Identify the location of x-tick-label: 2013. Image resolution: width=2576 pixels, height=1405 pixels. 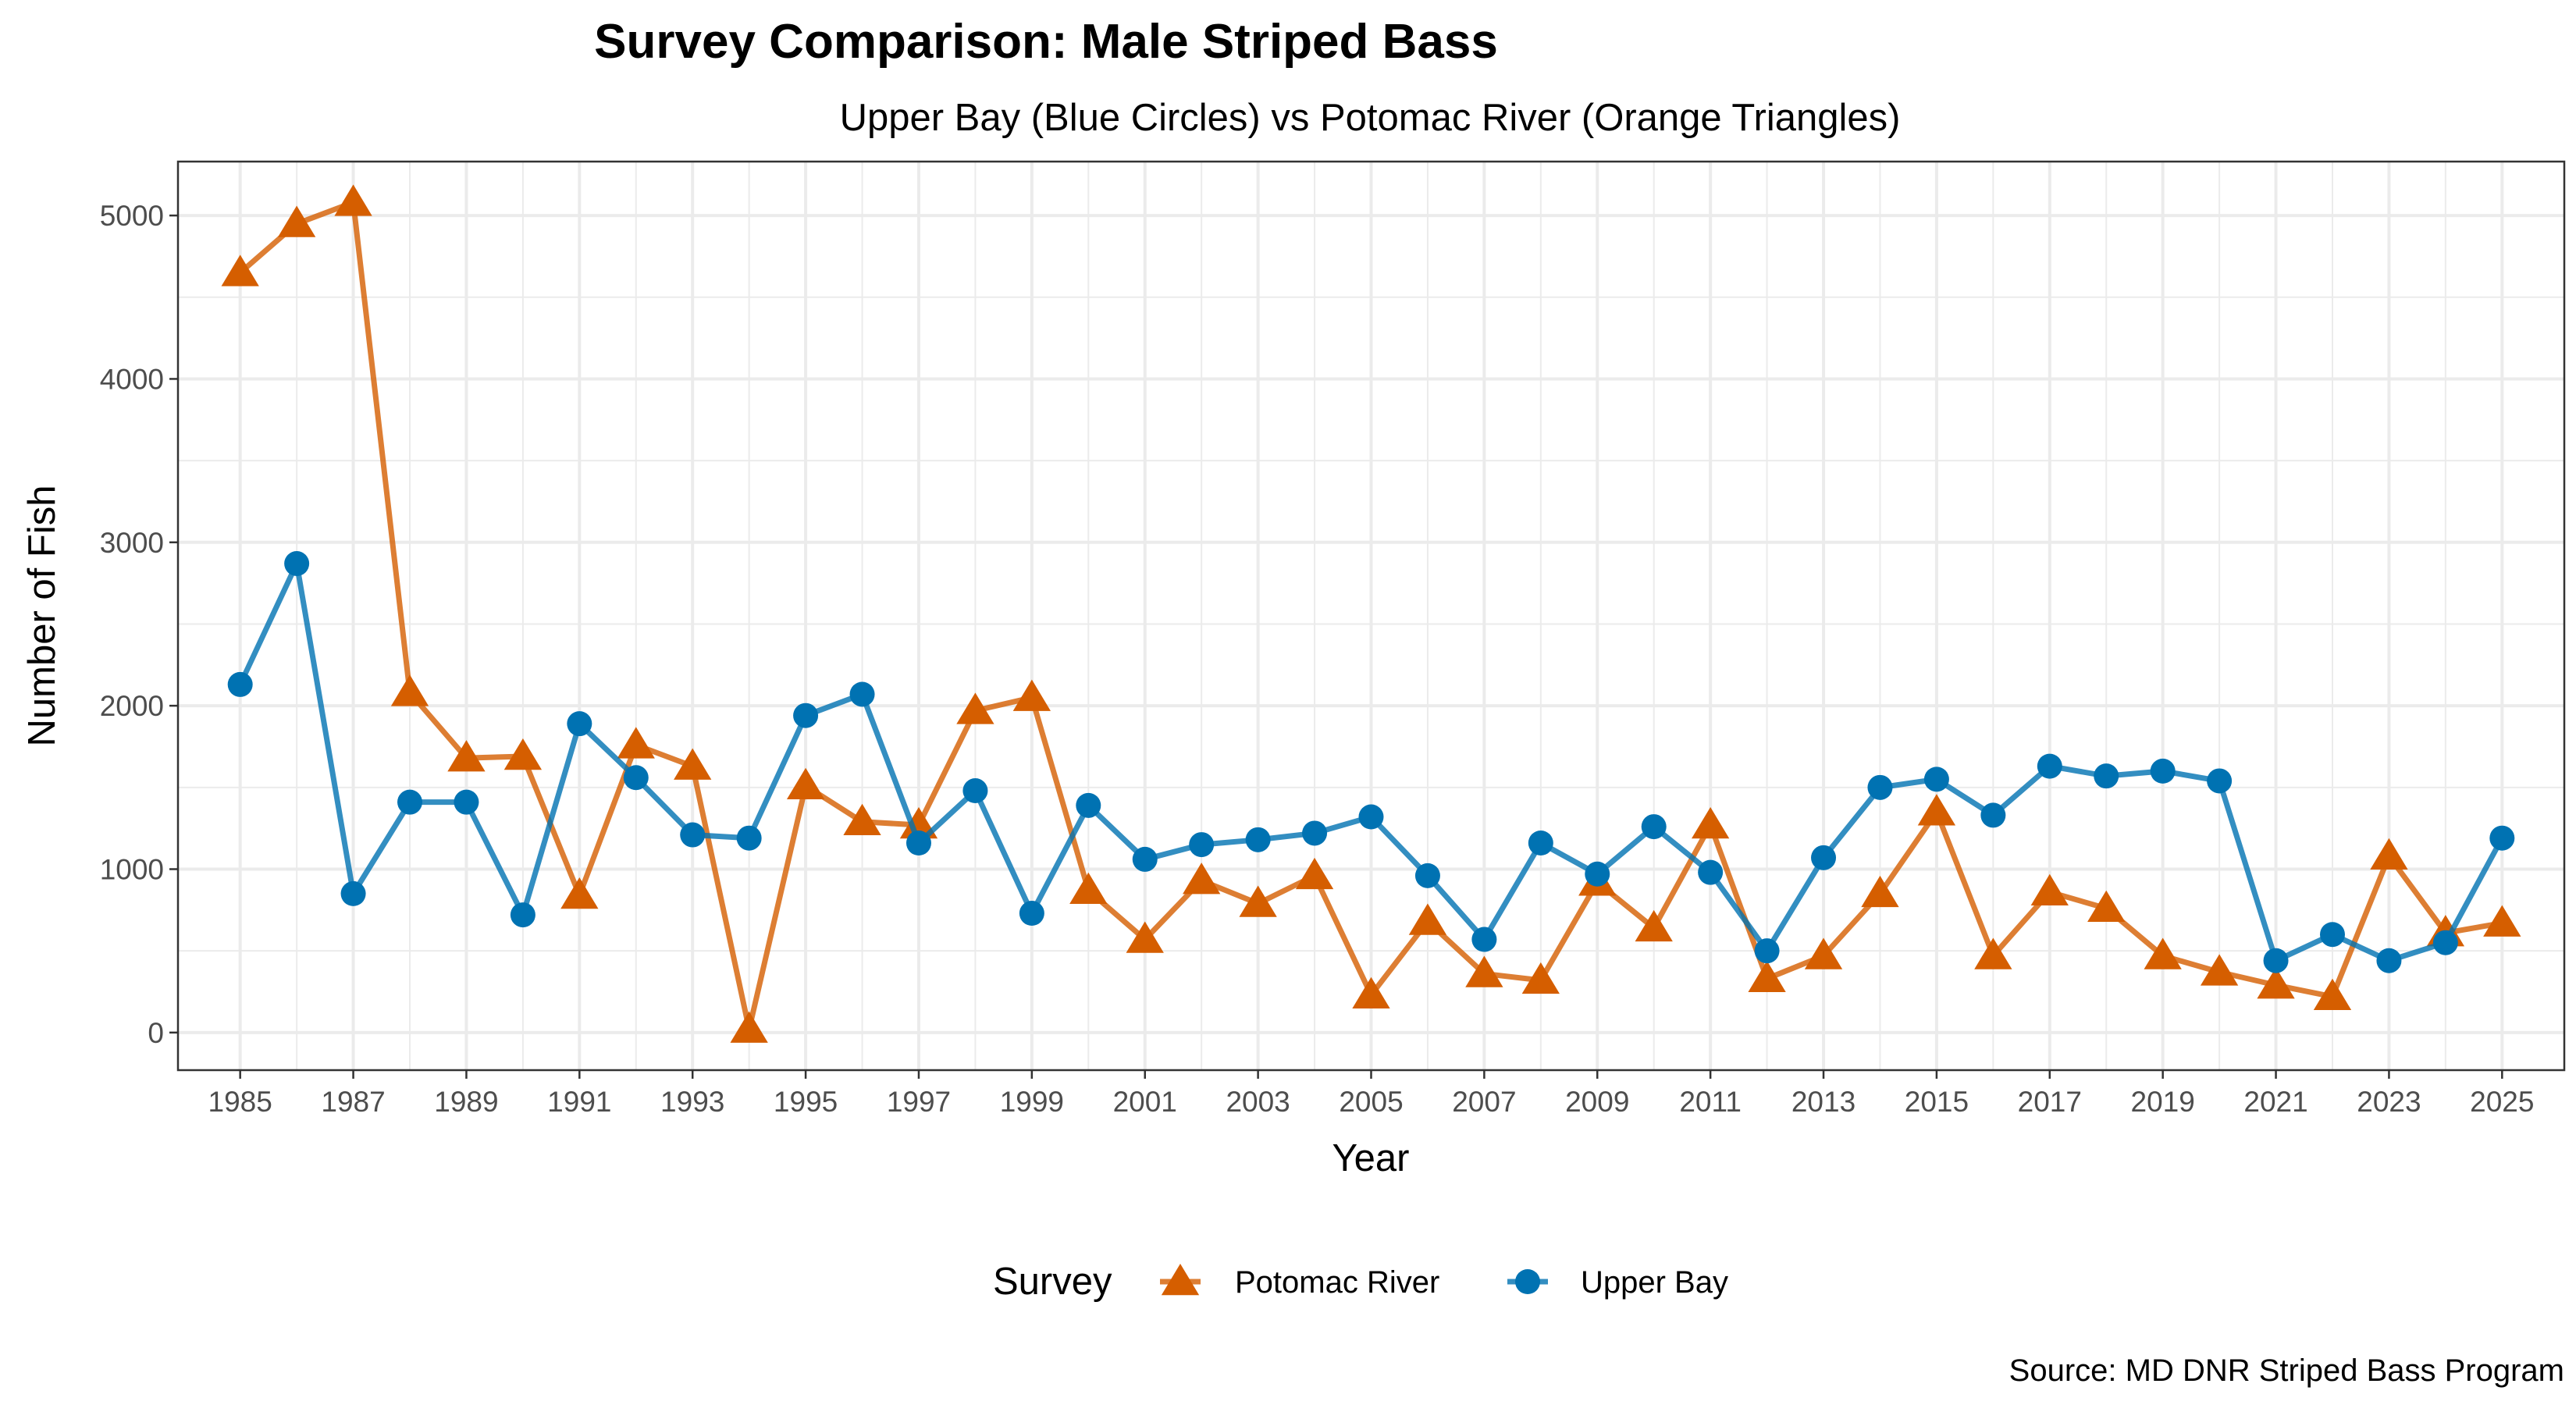
(1823, 1102).